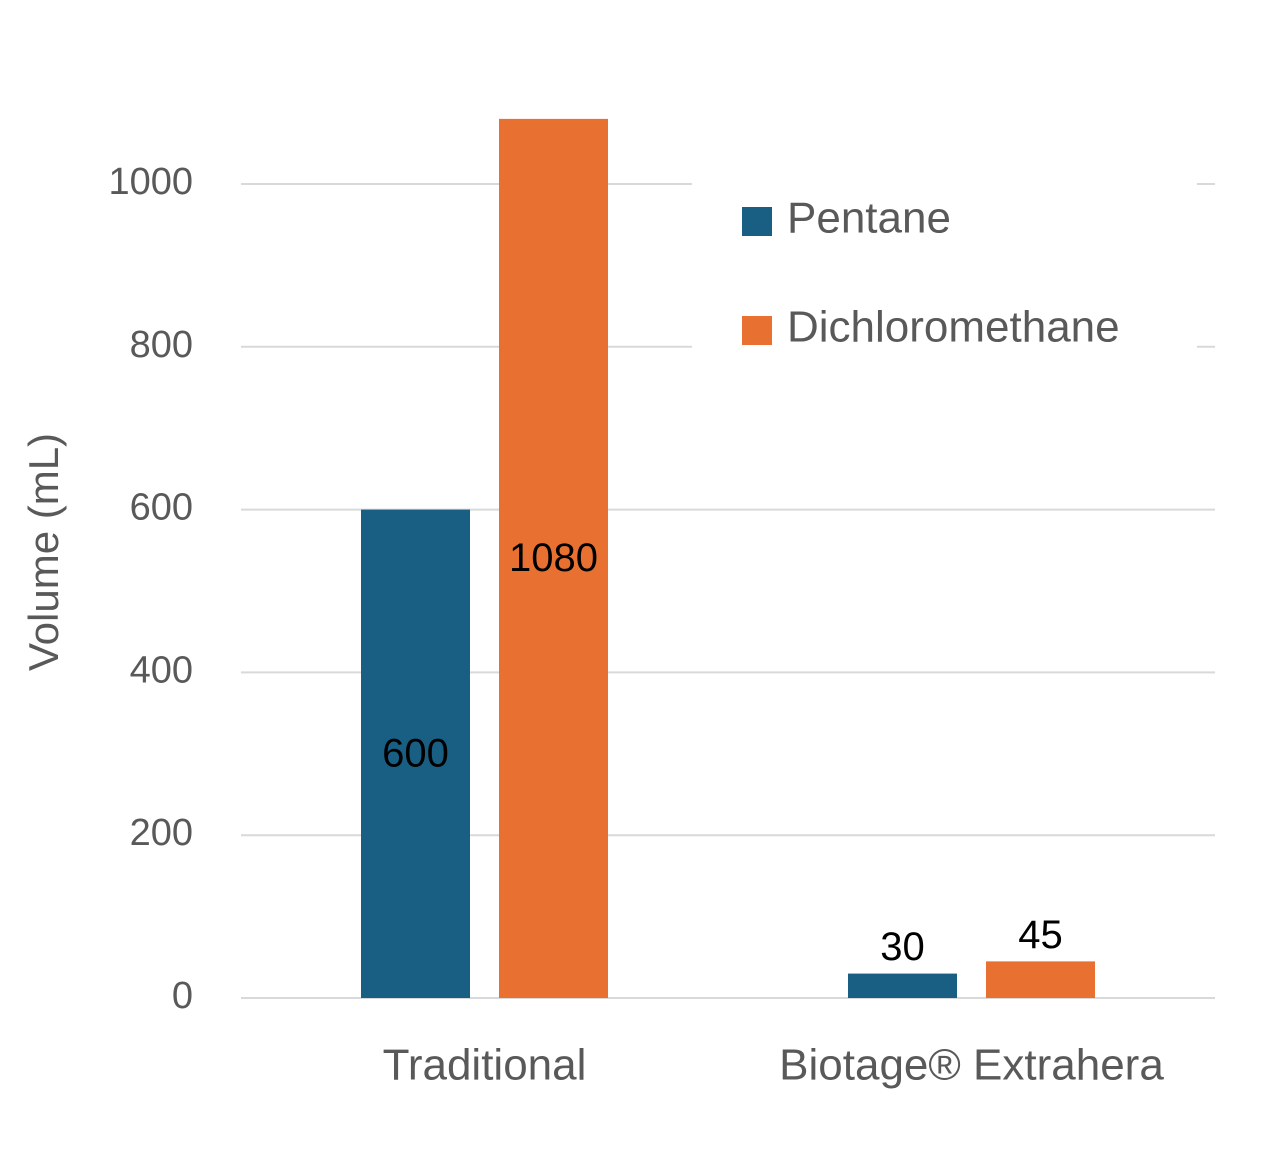 The height and width of the screenshot is (1152, 1266). I want to click on data-label: 600, so click(415, 753).